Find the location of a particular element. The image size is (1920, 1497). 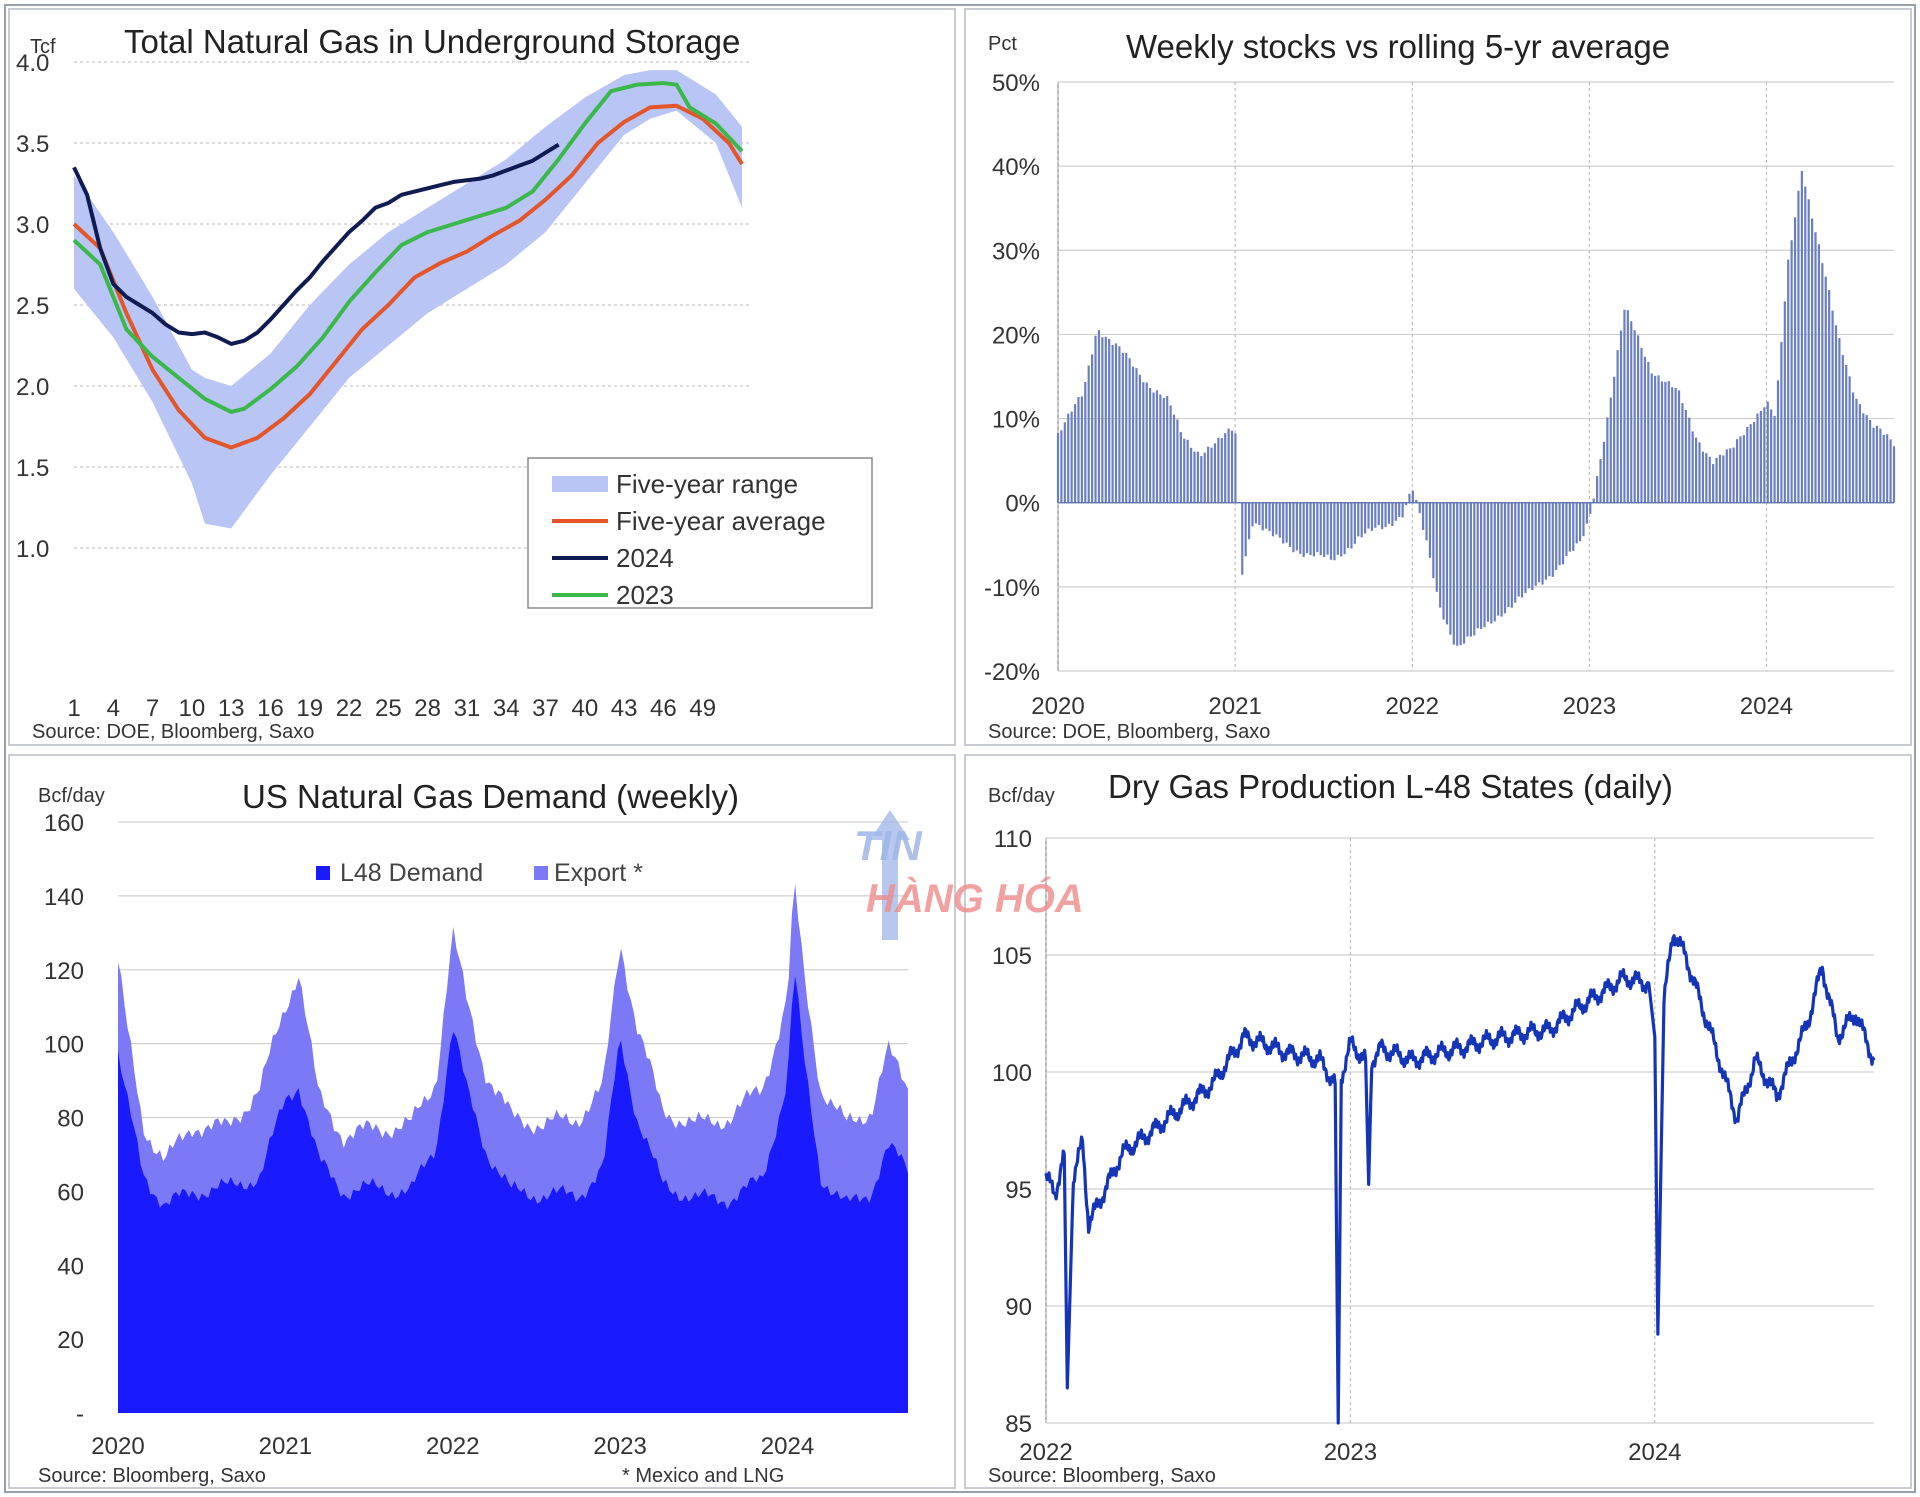

demand-x-tick: 2023 is located at coordinates (619, 1446).